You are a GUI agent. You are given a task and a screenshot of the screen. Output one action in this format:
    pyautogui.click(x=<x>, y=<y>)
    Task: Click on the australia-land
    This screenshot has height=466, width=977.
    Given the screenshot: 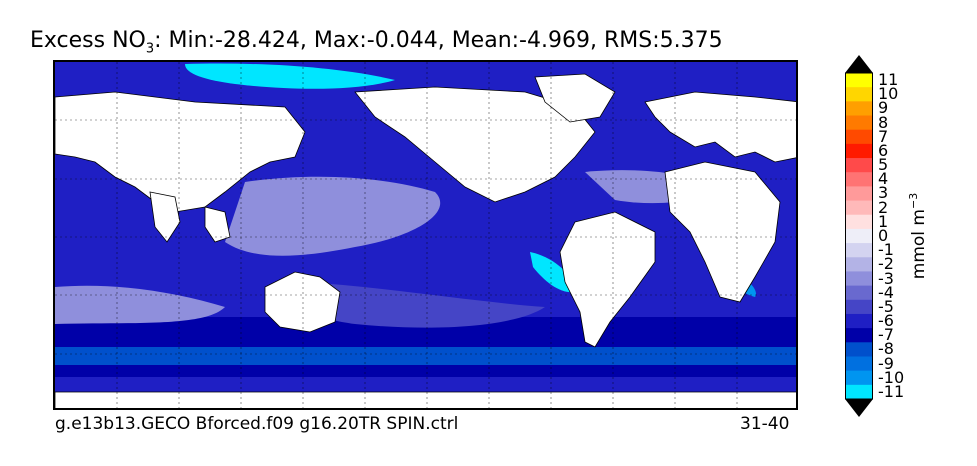 What is the action you would take?
    pyautogui.click(x=302, y=302)
    